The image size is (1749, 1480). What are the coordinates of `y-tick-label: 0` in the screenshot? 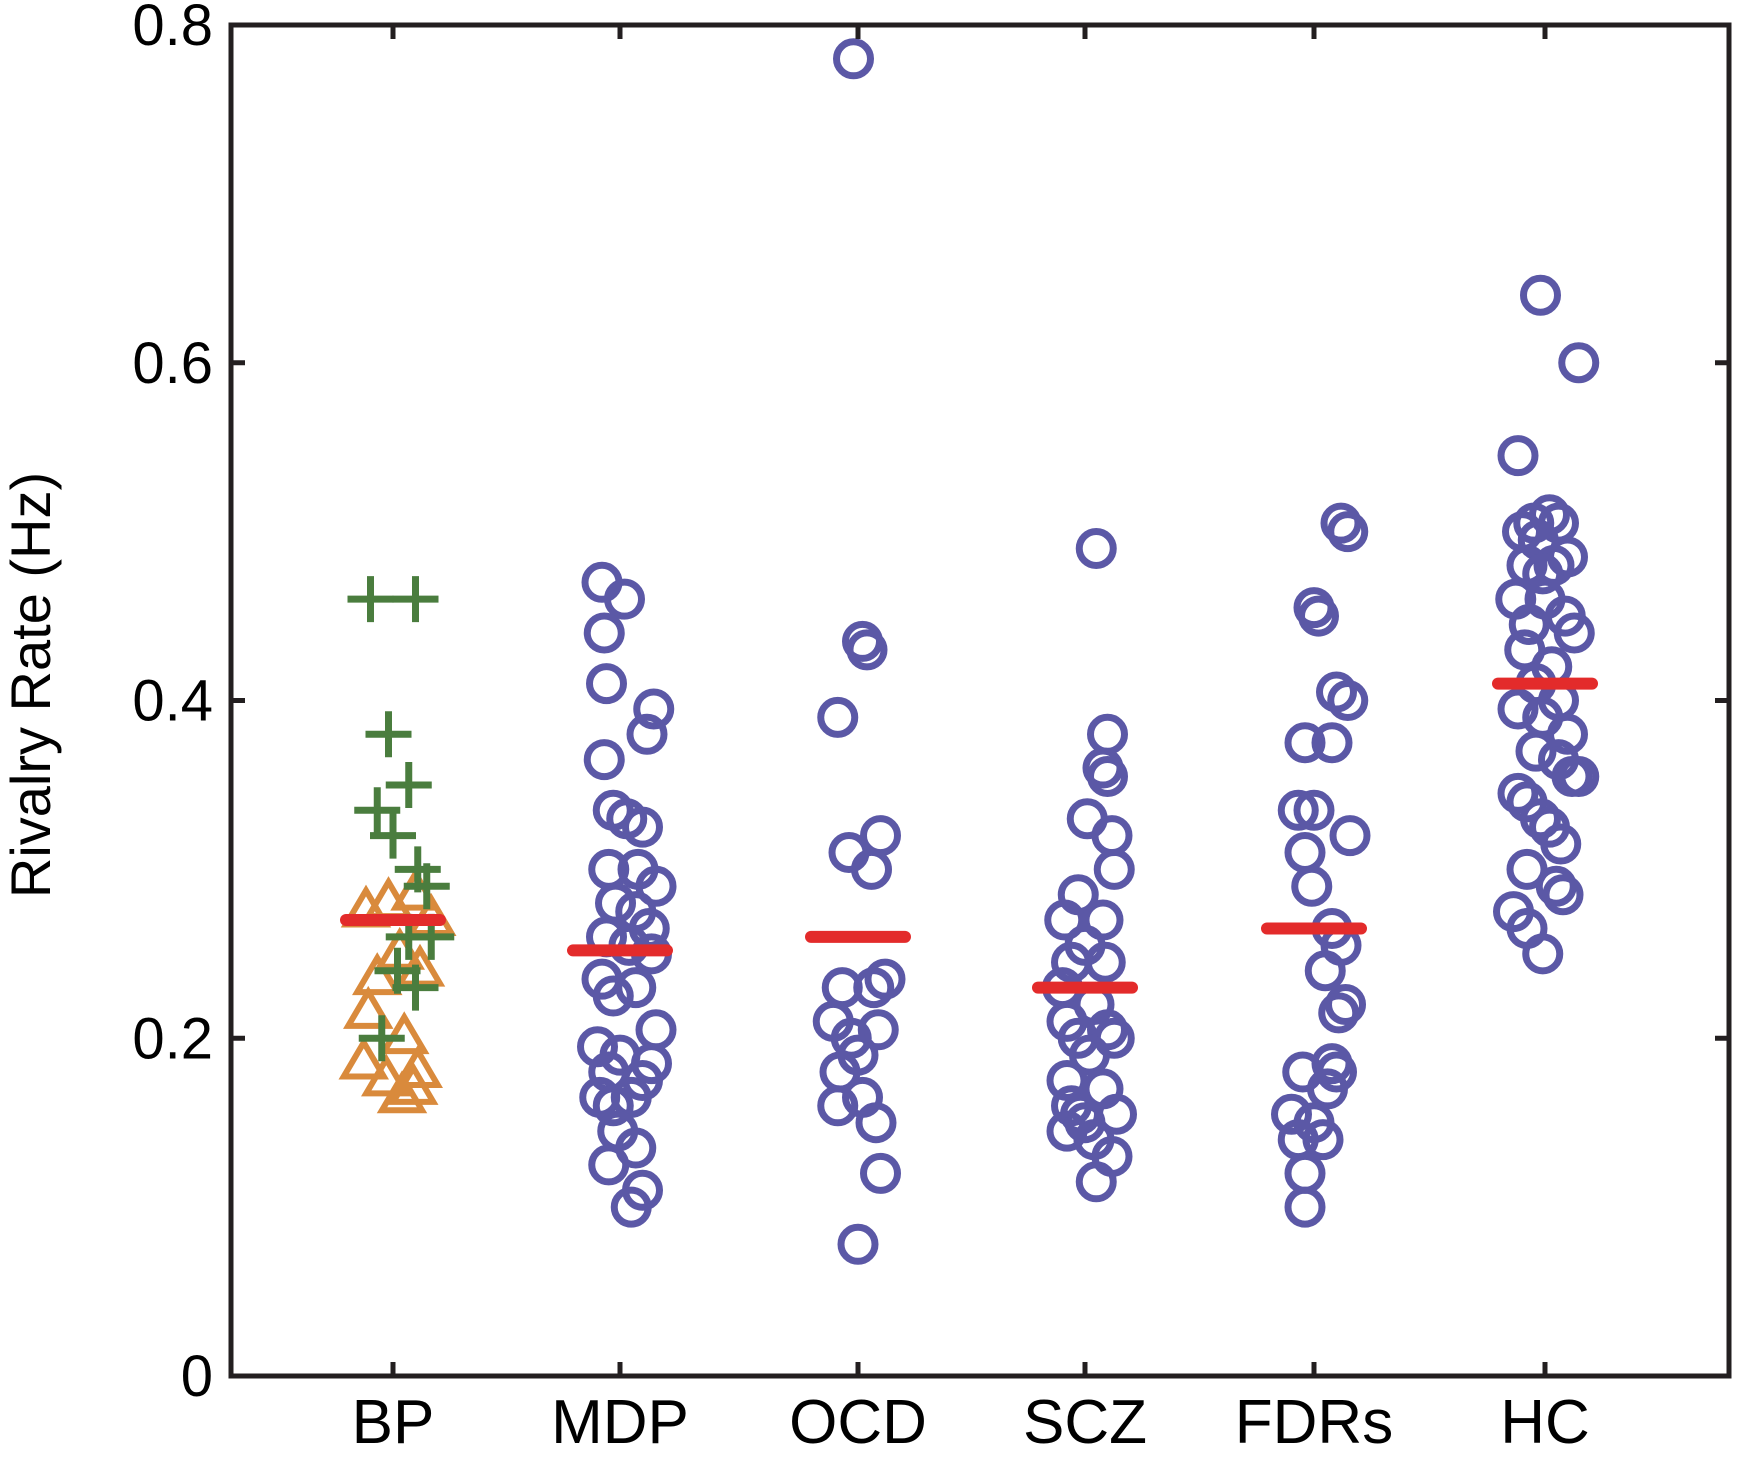 It's located at (197, 1376).